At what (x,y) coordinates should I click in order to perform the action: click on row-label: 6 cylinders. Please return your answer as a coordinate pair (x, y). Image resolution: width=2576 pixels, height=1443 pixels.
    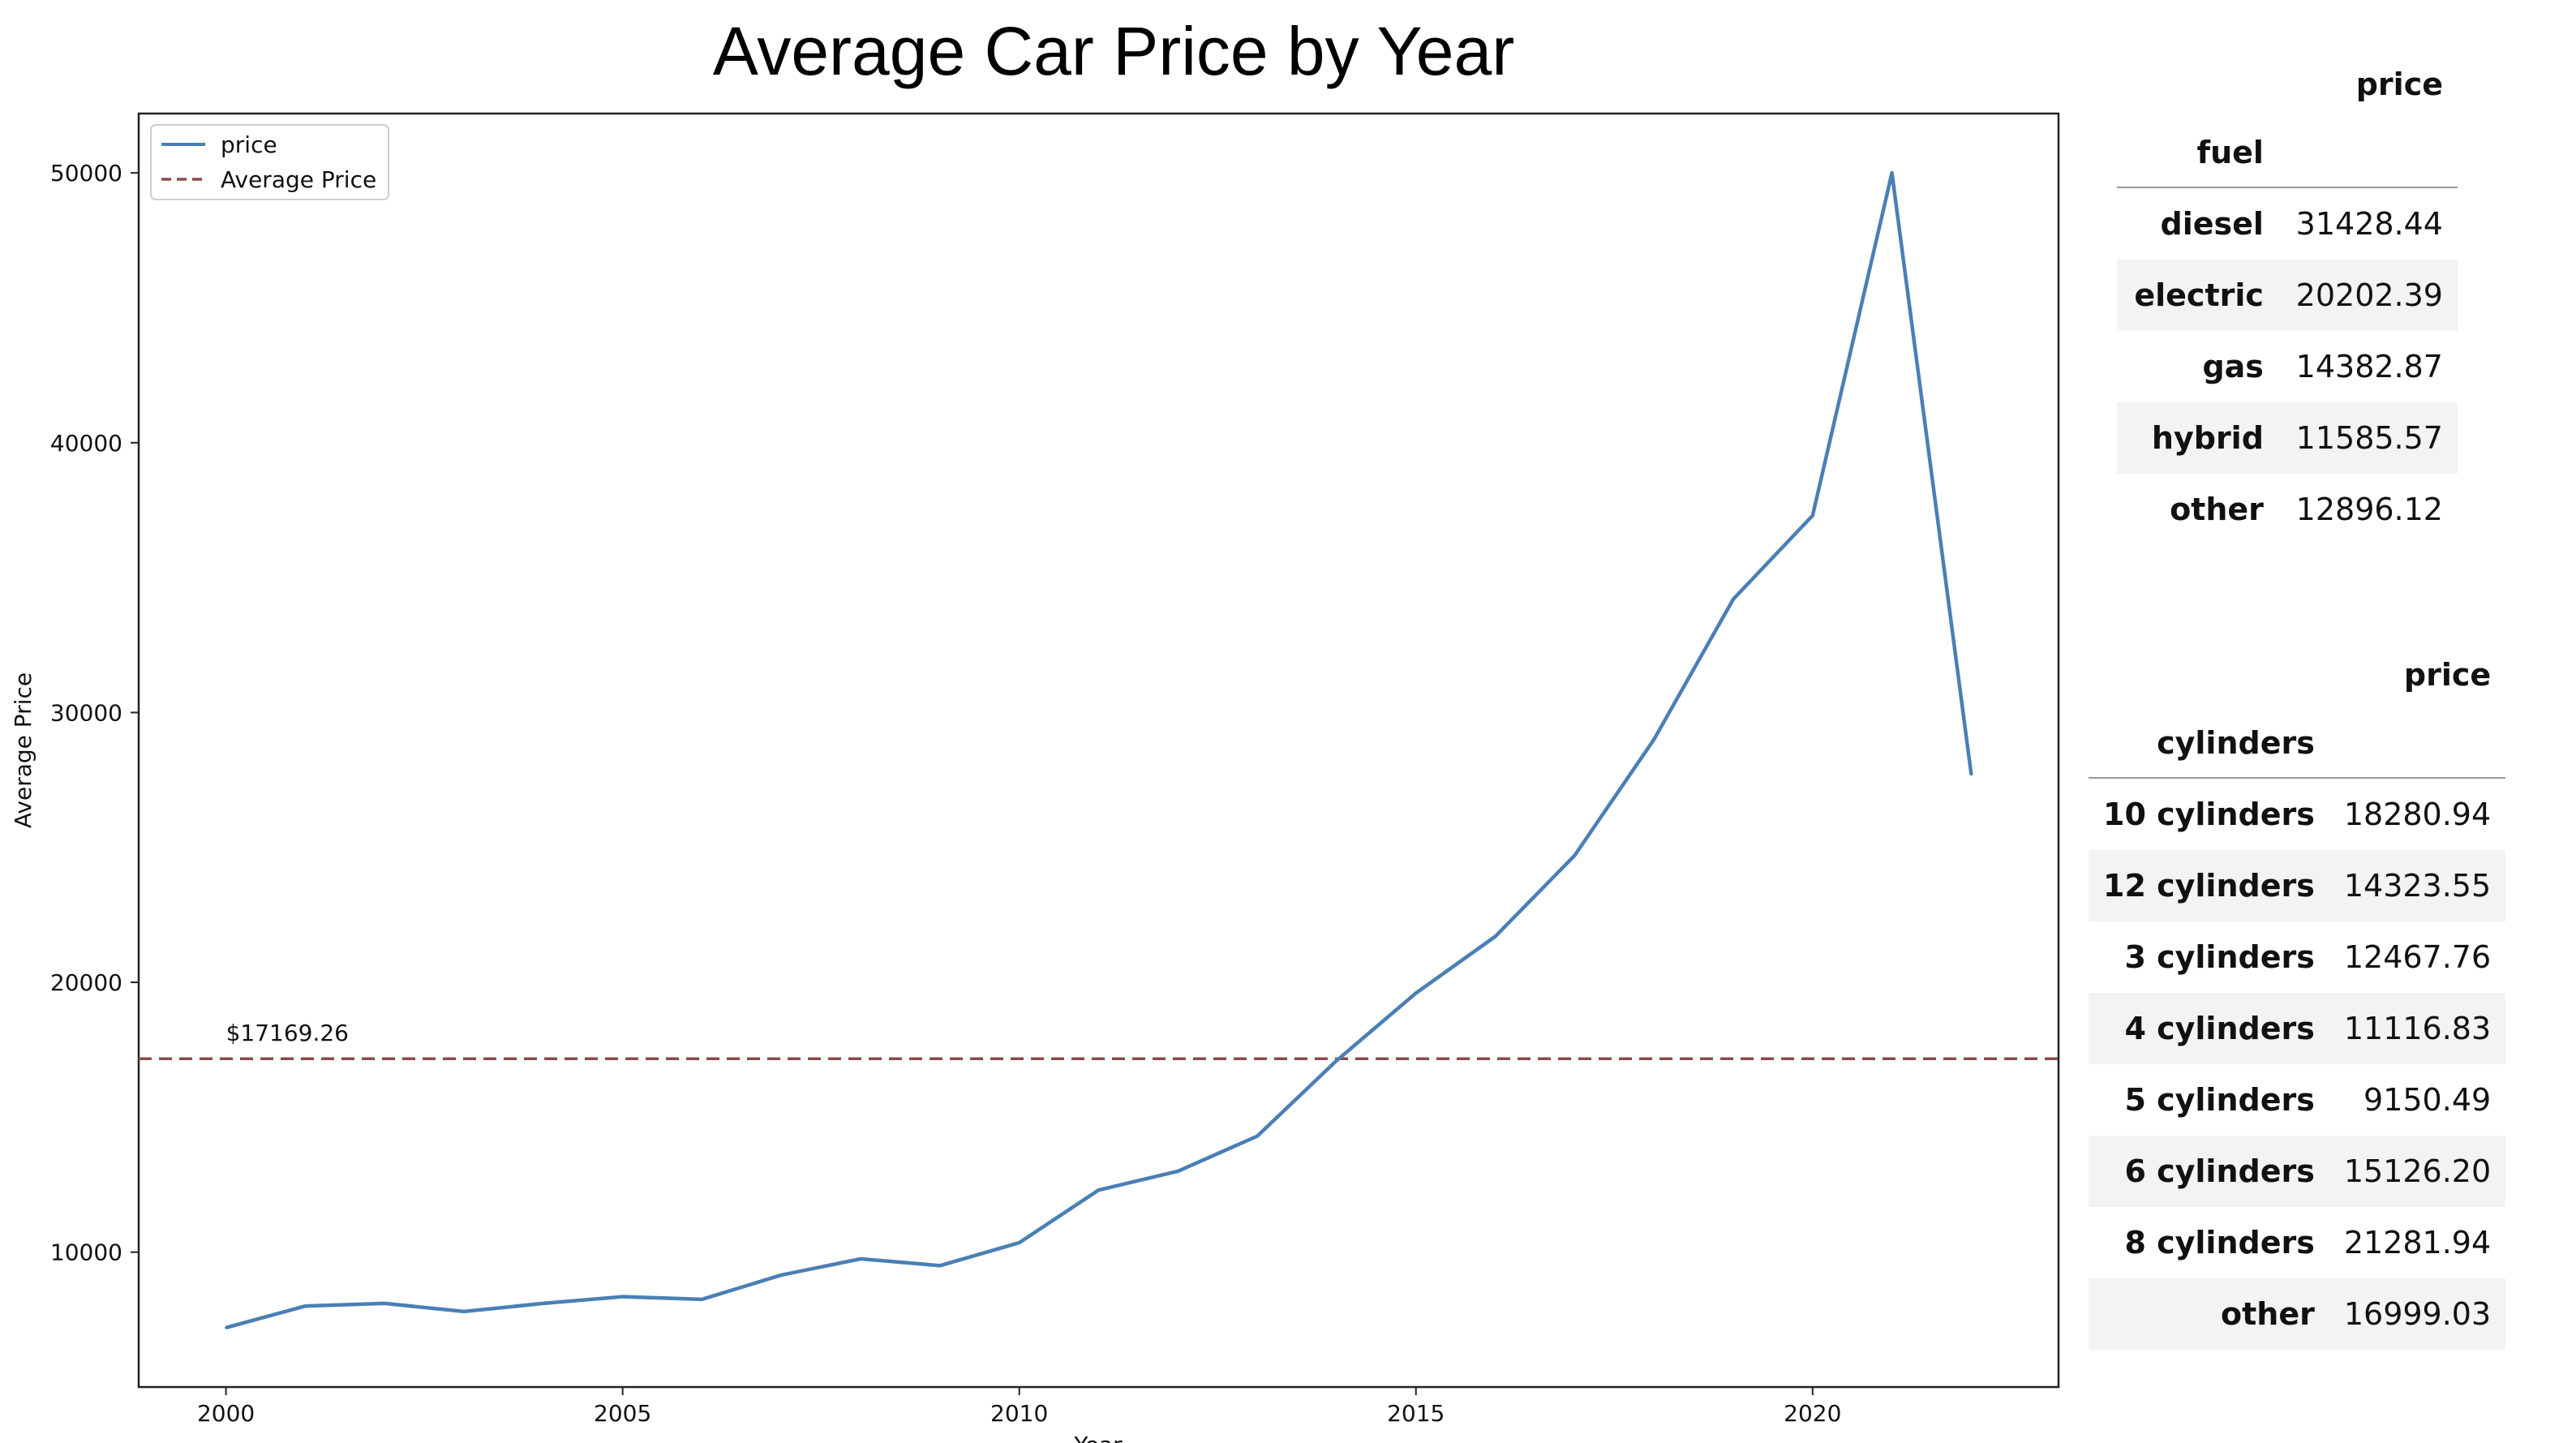
    Looking at the image, I should click on (2209, 1171).